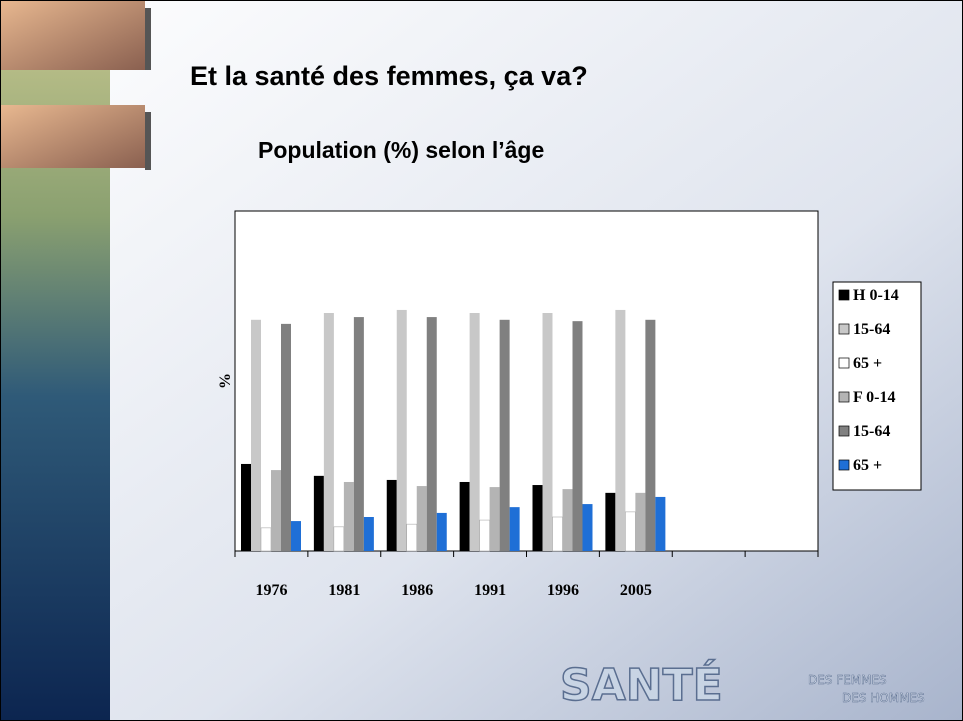 The height and width of the screenshot is (721, 963). Describe the element at coordinates (636, 590) in the screenshot. I see `x-tick-label: 2005` at that location.